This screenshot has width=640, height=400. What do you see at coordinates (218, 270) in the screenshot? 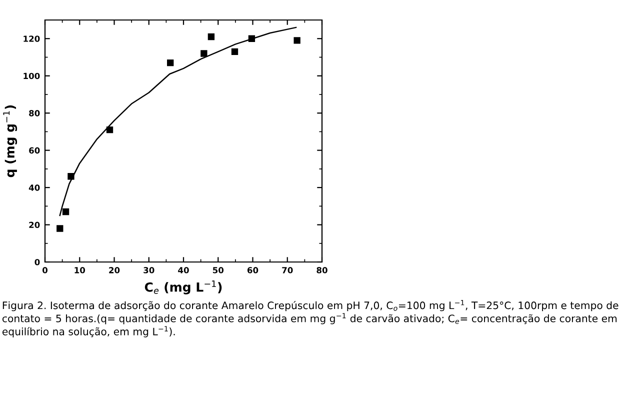
I see `x-tick-label: 50` at bounding box center [218, 270].